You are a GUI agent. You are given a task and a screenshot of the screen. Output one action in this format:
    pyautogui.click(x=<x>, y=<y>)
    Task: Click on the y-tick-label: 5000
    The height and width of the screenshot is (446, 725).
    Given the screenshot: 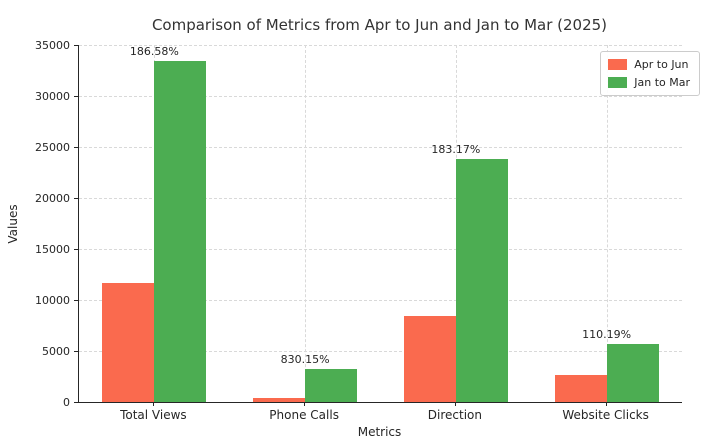 What is the action you would take?
    pyautogui.click(x=56, y=351)
    